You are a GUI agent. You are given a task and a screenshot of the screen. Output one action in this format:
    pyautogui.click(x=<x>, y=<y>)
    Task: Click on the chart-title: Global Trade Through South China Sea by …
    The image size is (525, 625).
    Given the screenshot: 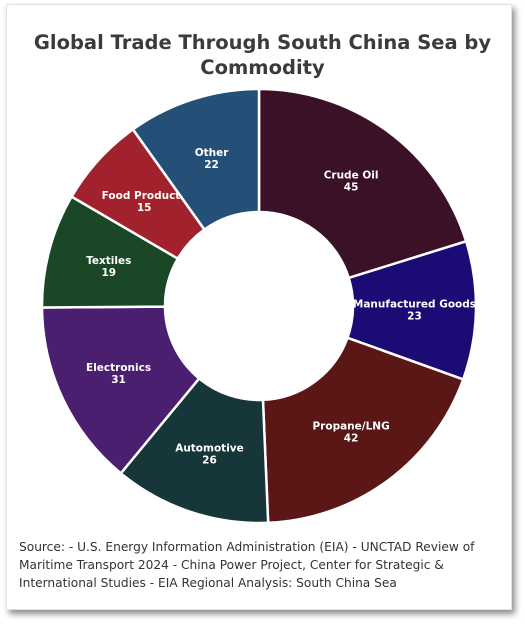 What is the action you would take?
    pyautogui.click(x=262, y=55)
    